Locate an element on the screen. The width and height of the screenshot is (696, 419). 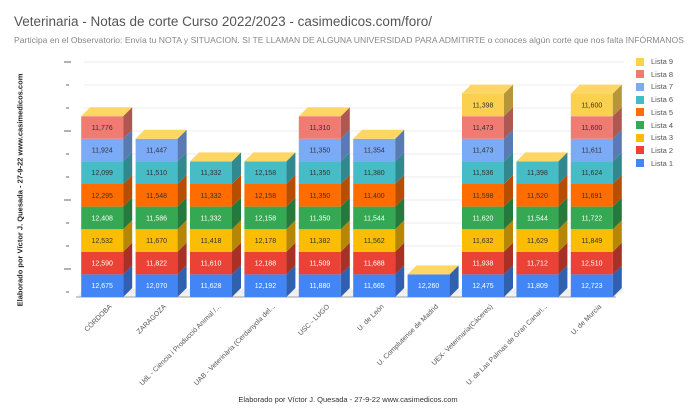
legend-label: Lista 8 is located at coordinates (662, 74).